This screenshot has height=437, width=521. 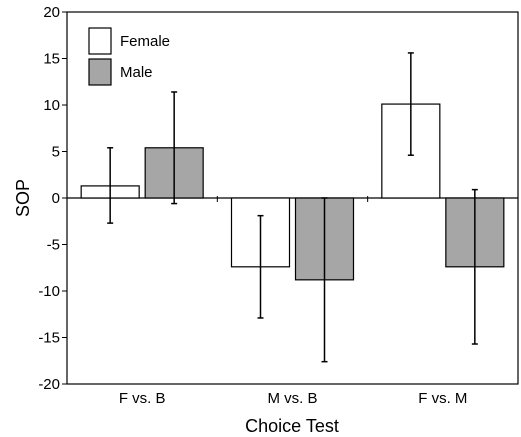 I want to click on y-tick-label: -20, so click(x=49, y=384).